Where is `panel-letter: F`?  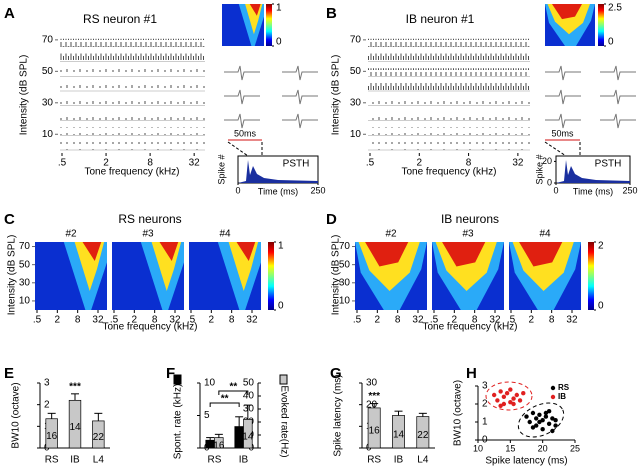
panel-letter: F is located at coordinates (170, 373).